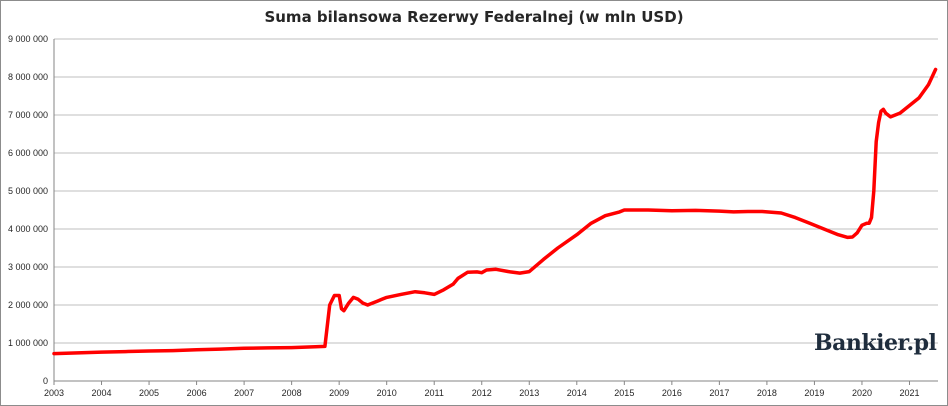 The width and height of the screenshot is (948, 406). I want to click on x-tick-label: 2013, so click(529, 393).